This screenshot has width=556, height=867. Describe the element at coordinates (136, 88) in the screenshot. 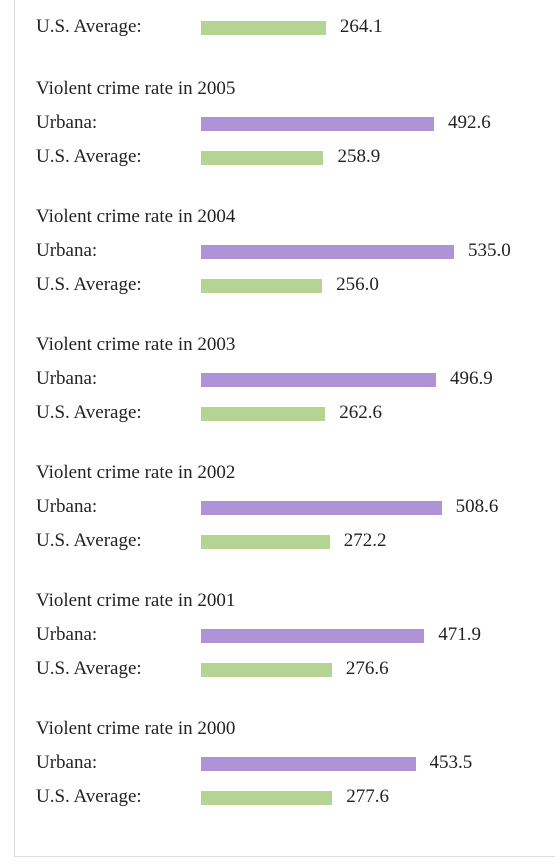

I see `group-title: Violent crime rate in 2005` at that location.